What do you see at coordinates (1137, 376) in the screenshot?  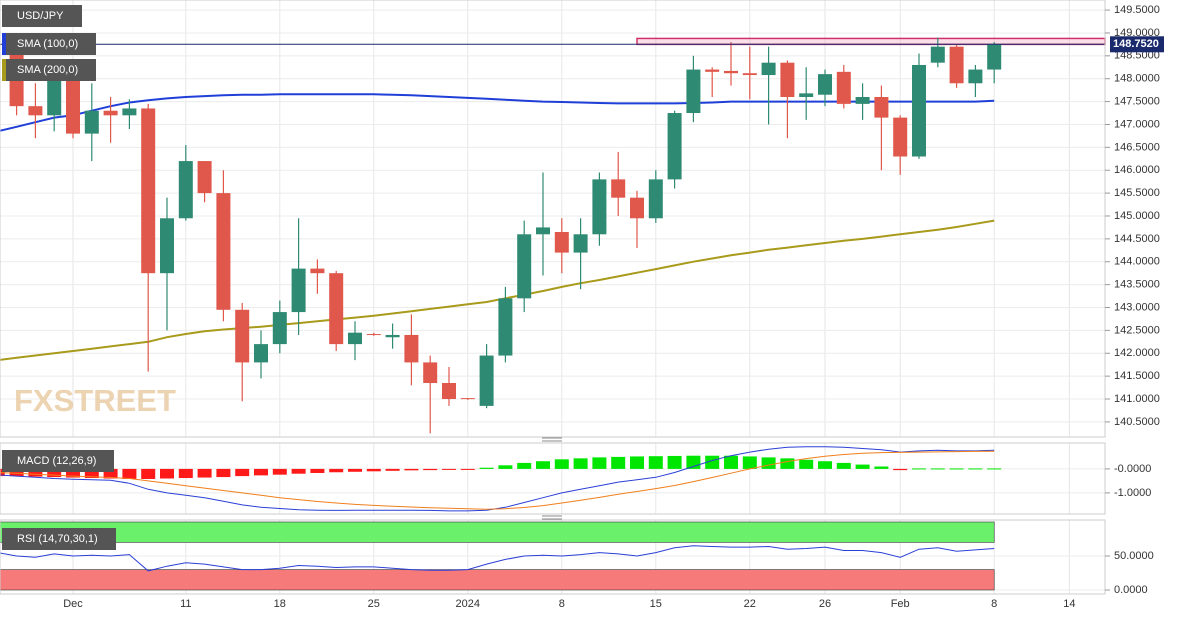 I see `y-tick-label: 141.5000` at bounding box center [1137, 376].